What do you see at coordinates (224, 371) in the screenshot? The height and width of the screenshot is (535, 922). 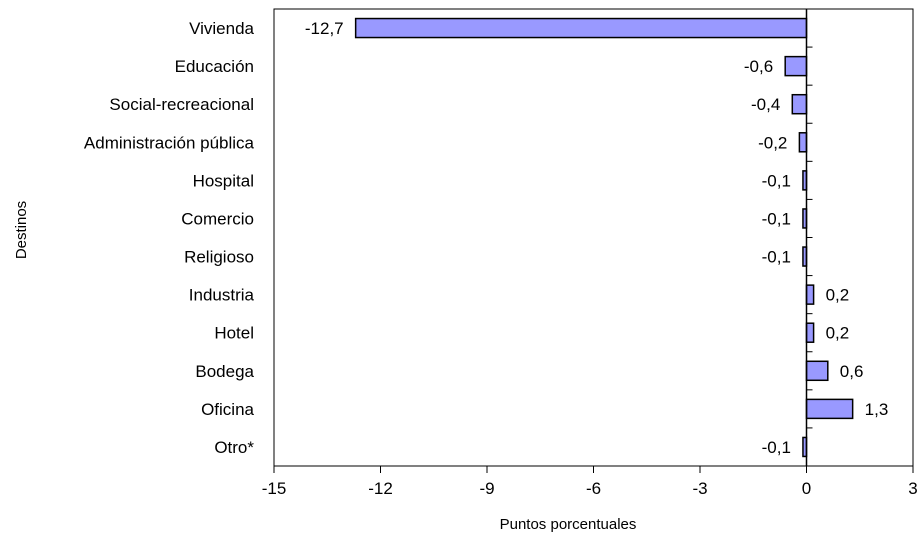 I see `category-label-9: Bodega` at bounding box center [224, 371].